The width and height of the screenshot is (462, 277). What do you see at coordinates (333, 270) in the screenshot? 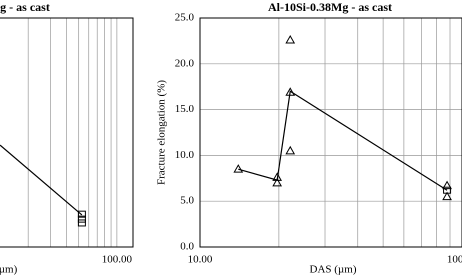
I see `x-axis-label: DAS (µm)` at bounding box center [333, 270].